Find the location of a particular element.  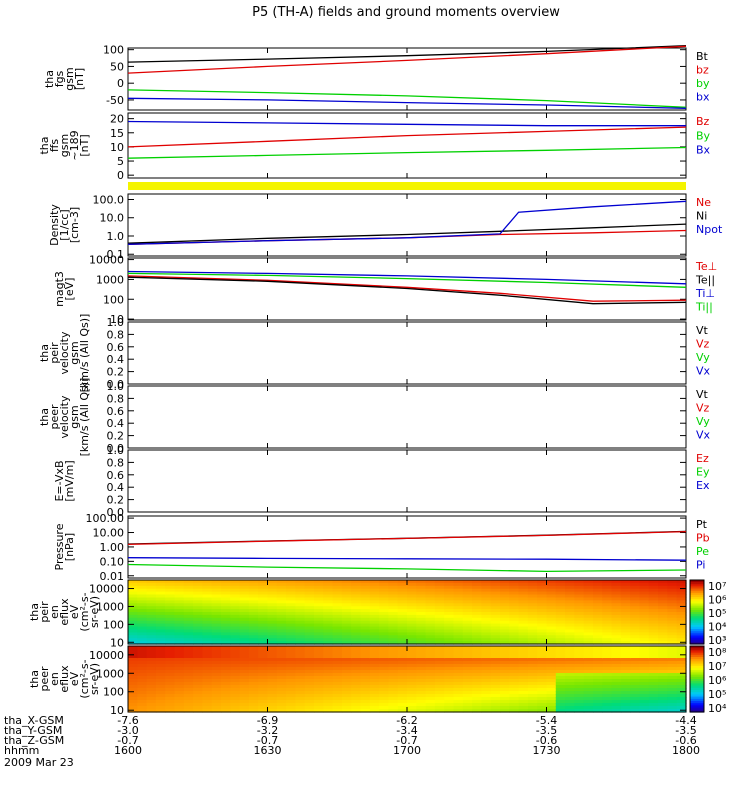

y-tick-label: 0.10 is located at coordinates (112, 561).